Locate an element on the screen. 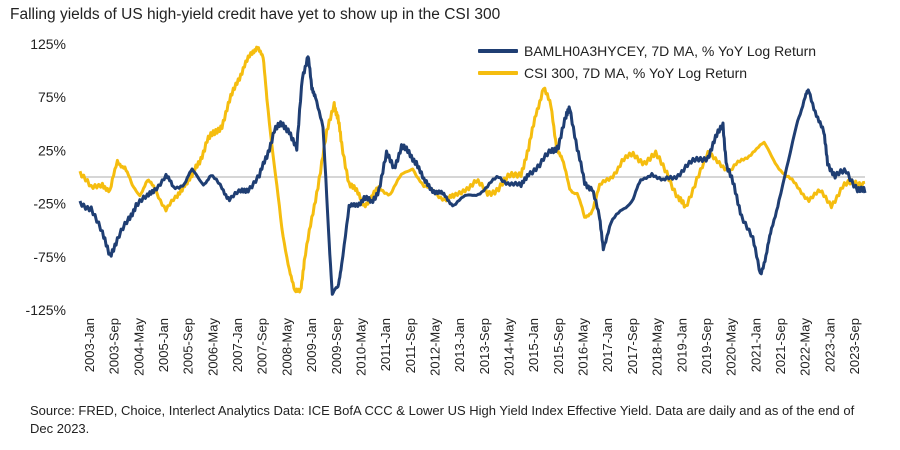  x-tick-label: 2013-Jan is located at coordinates (459, 345).